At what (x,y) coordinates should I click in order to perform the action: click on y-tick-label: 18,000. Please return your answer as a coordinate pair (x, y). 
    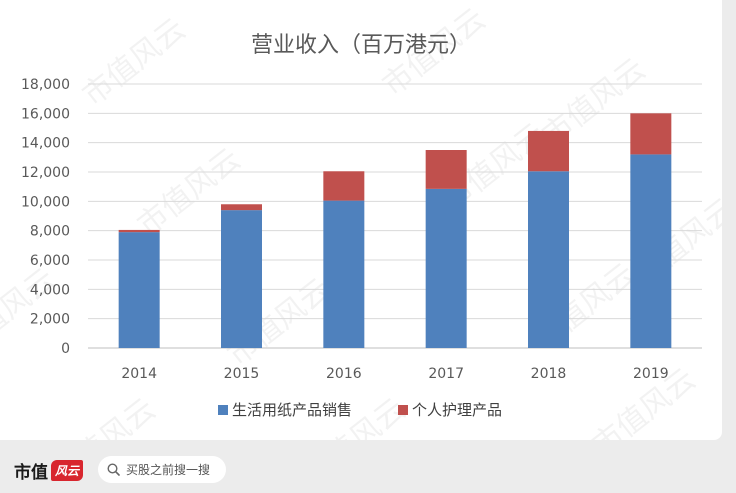
    Looking at the image, I should click on (45, 85).